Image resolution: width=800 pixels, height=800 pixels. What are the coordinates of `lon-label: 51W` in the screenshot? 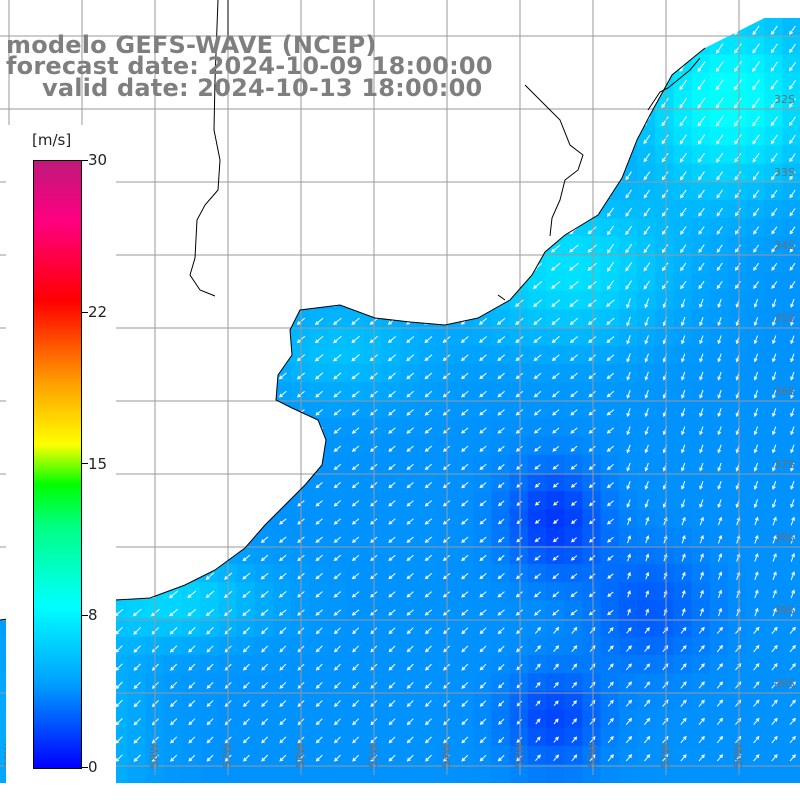 It's located at (665, 755).